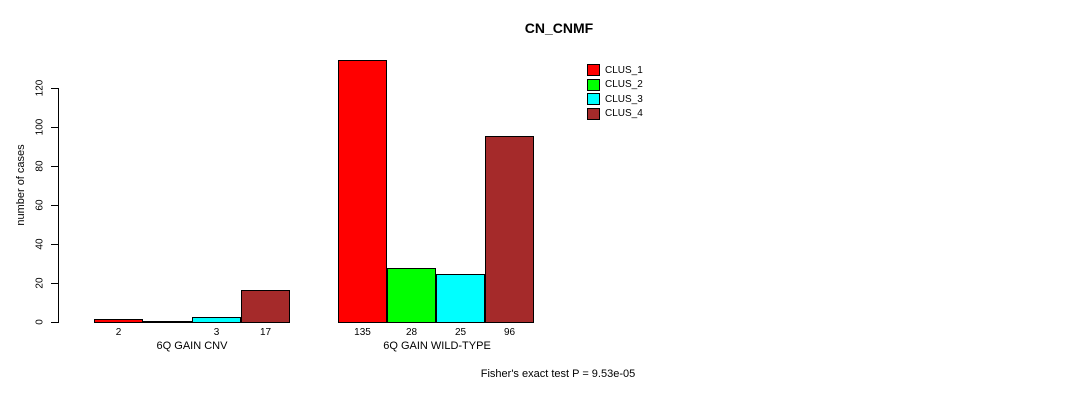 The width and height of the screenshot is (1090, 400). What do you see at coordinates (624, 99) in the screenshot?
I see `legend-label: CLUS_3` at bounding box center [624, 99].